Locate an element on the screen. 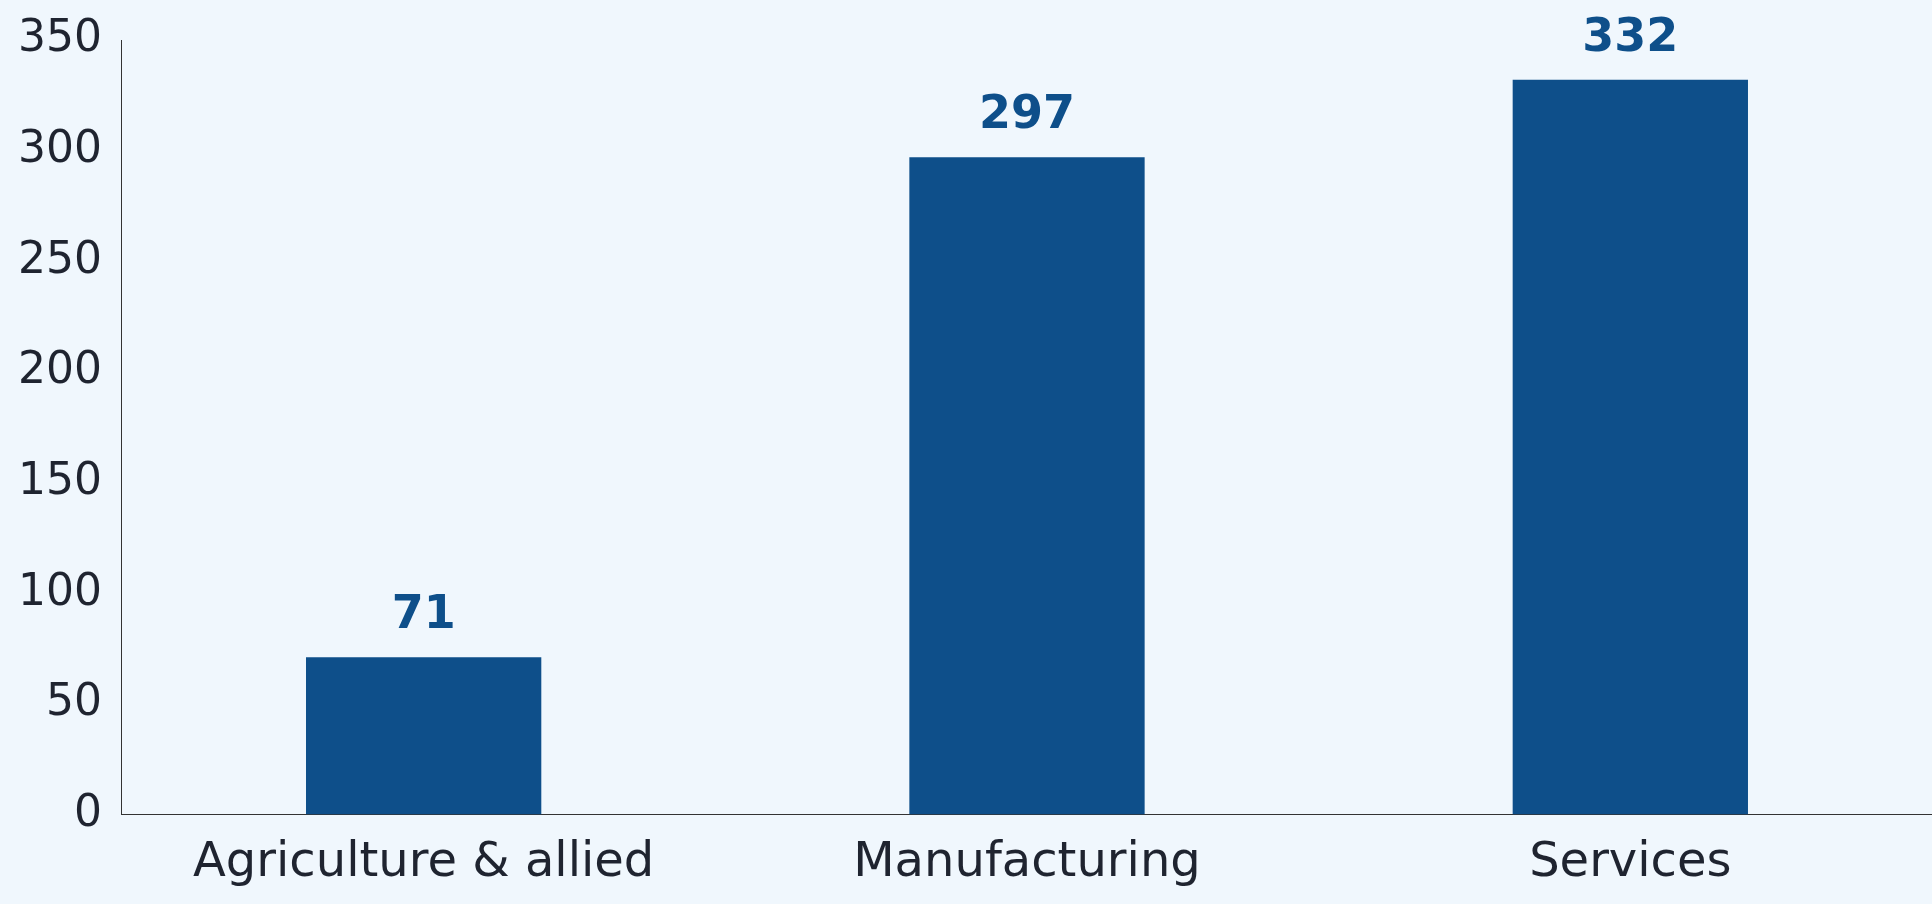 The width and height of the screenshot is (1932, 904). x-tick-label: Manufacturing is located at coordinates (1027, 858).